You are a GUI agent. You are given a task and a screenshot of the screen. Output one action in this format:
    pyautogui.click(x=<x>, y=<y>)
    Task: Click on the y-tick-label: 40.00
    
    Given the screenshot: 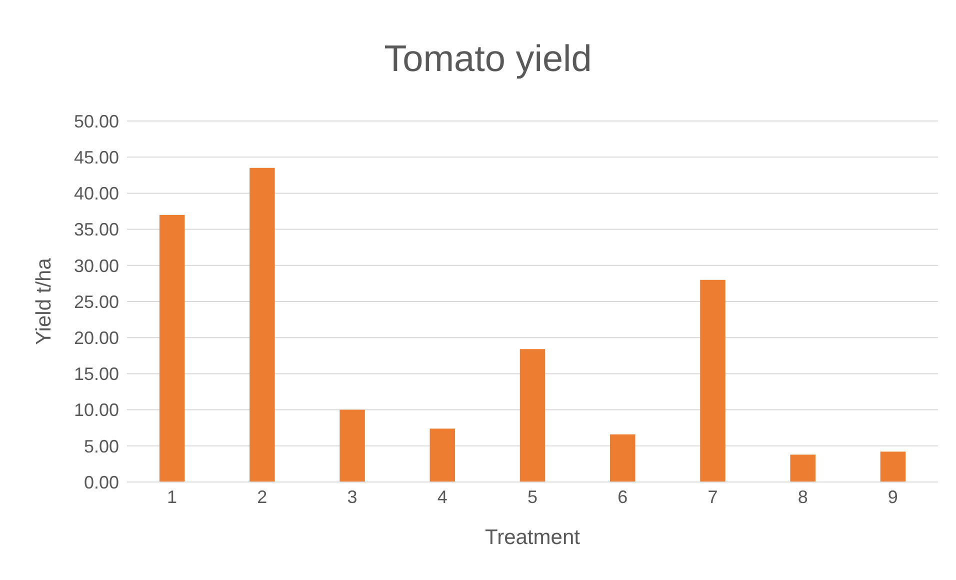 What is the action you would take?
    pyautogui.click(x=96, y=194)
    